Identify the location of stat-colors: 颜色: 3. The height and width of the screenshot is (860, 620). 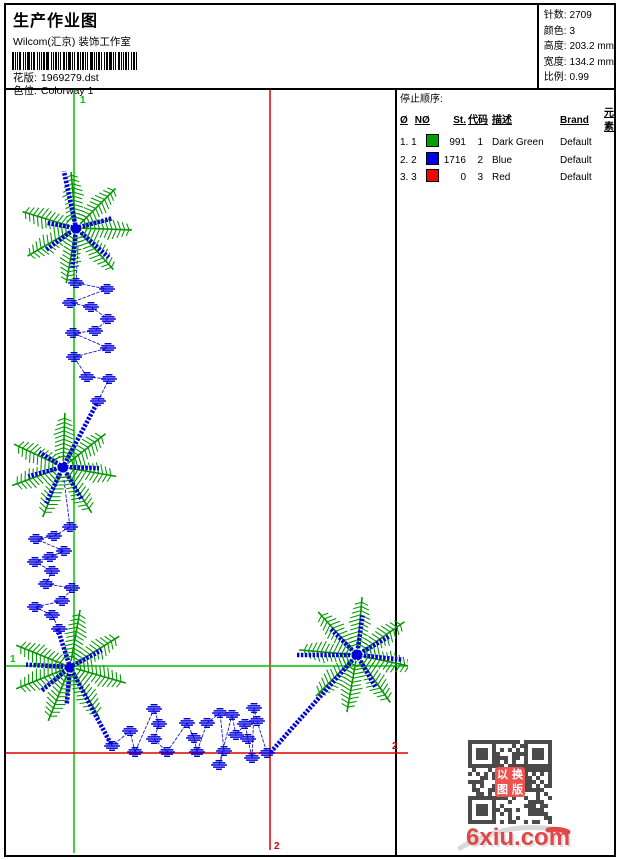
(559, 31).